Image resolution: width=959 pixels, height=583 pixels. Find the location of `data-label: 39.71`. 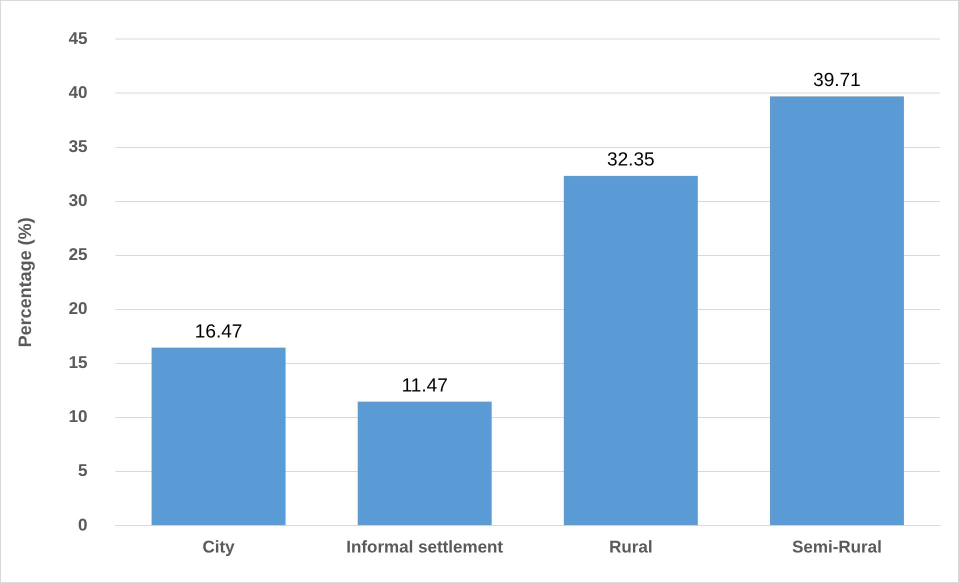

data-label: 39.71 is located at coordinates (837, 81).